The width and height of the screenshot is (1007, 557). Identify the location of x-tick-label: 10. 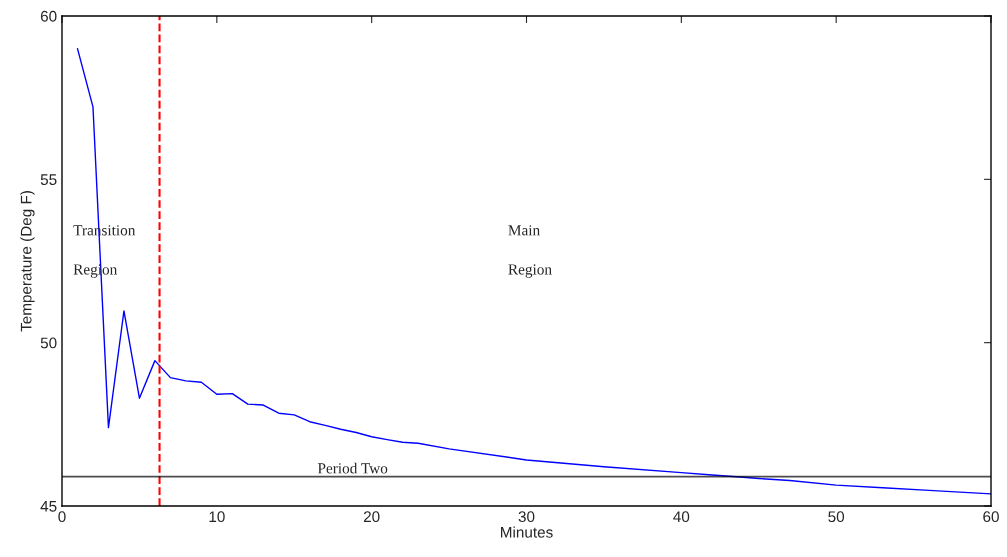
(217, 517).